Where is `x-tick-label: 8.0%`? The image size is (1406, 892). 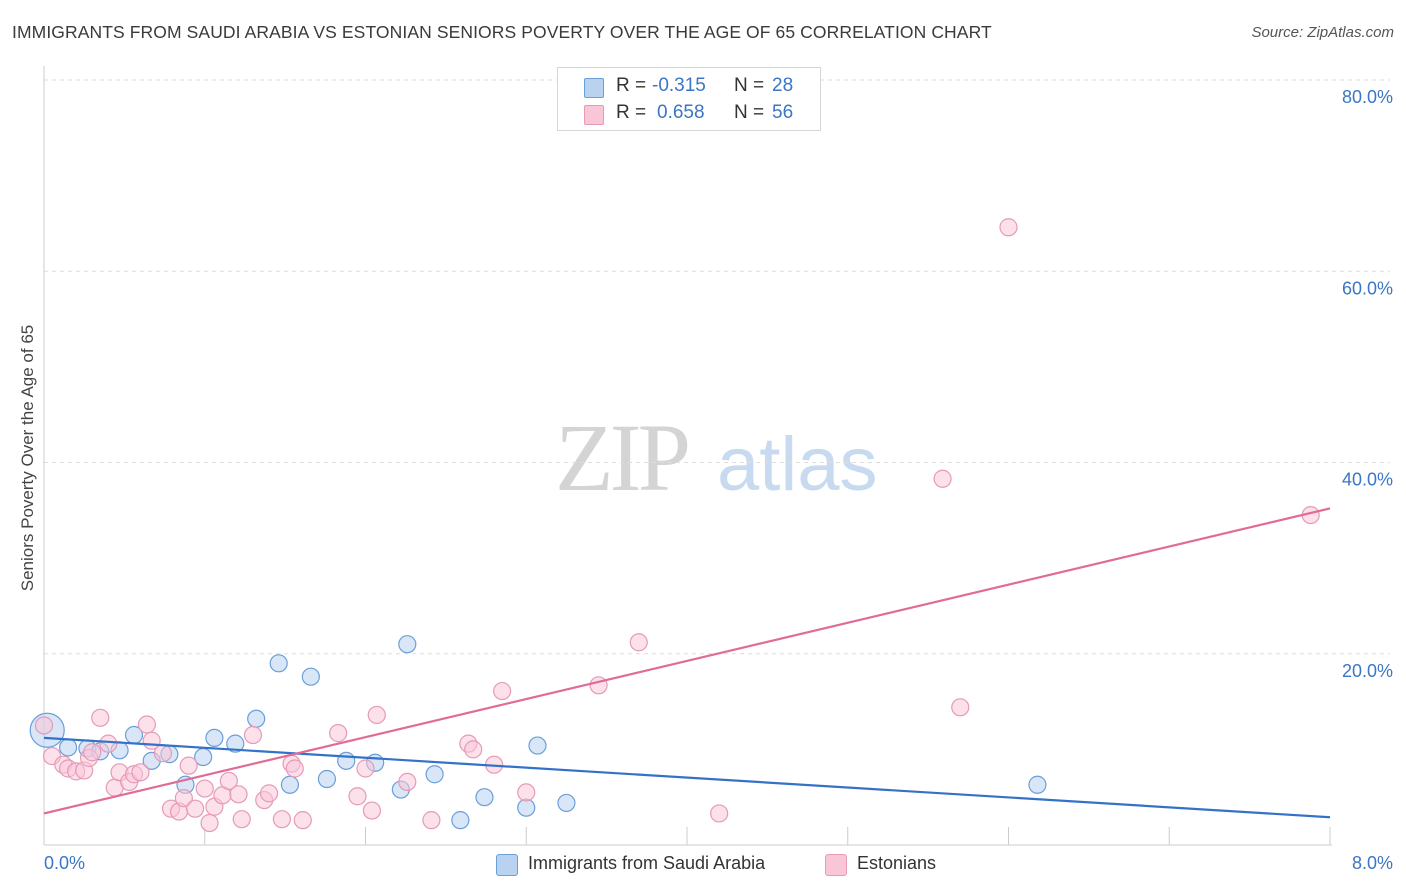
x-tick-label: 8.0% is located at coordinates (1372, 863).